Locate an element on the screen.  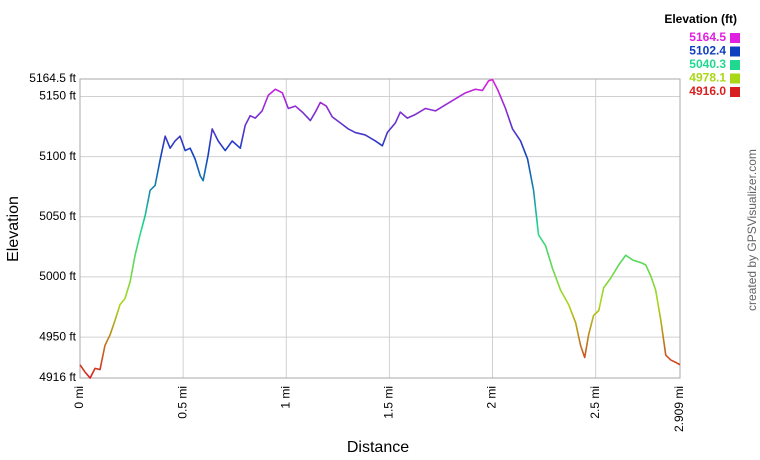
x-tick-label: 1.5 mi is located at coordinates (389, 402).